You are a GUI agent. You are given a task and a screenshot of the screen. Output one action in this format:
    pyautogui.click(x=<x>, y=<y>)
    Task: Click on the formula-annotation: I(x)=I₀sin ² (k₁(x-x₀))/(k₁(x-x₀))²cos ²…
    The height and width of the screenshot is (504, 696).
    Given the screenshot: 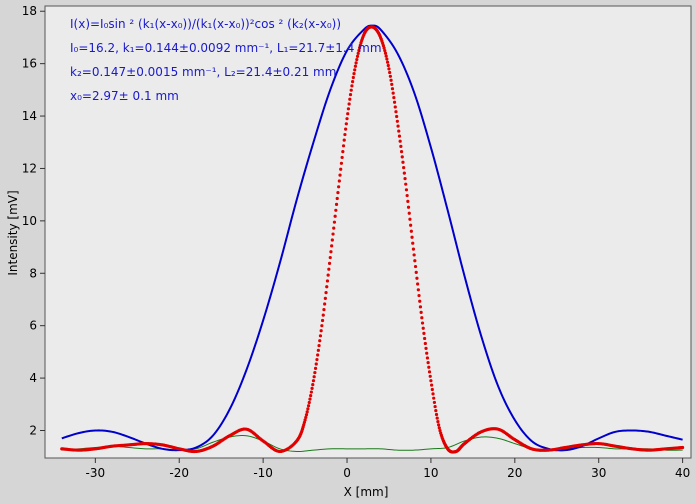 What is the action you would take?
    pyautogui.click(x=205, y=24)
    